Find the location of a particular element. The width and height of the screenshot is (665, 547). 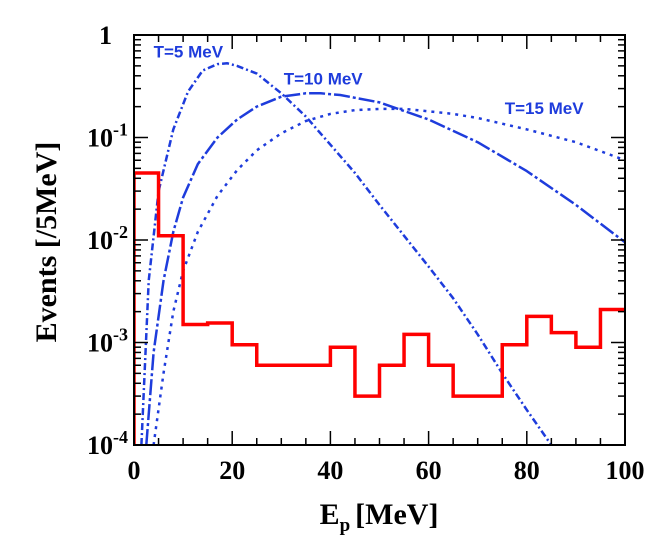

y-tick-label: 10⁻⁴ is located at coordinates (107, 443).